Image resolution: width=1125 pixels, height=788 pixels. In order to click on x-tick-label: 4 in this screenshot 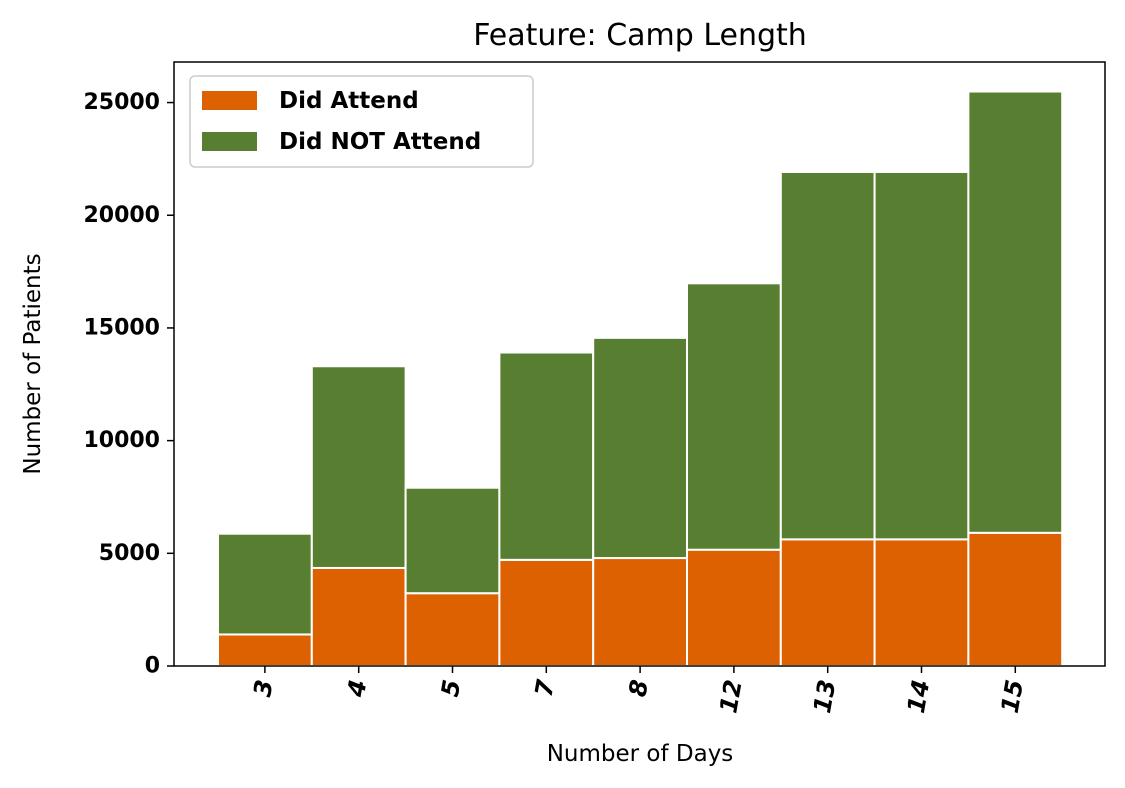, I will do `click(357, 689)`.